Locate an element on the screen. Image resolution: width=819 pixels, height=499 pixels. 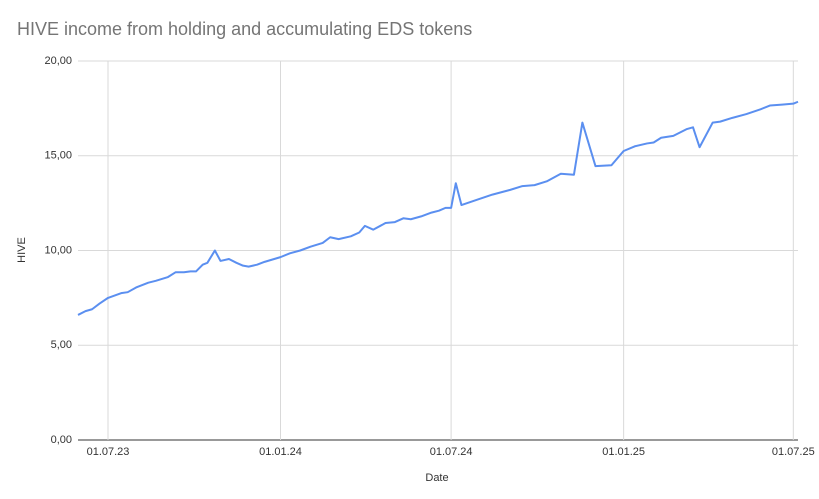
y-axis-label: HIVE is located at coordinates (22, 250).